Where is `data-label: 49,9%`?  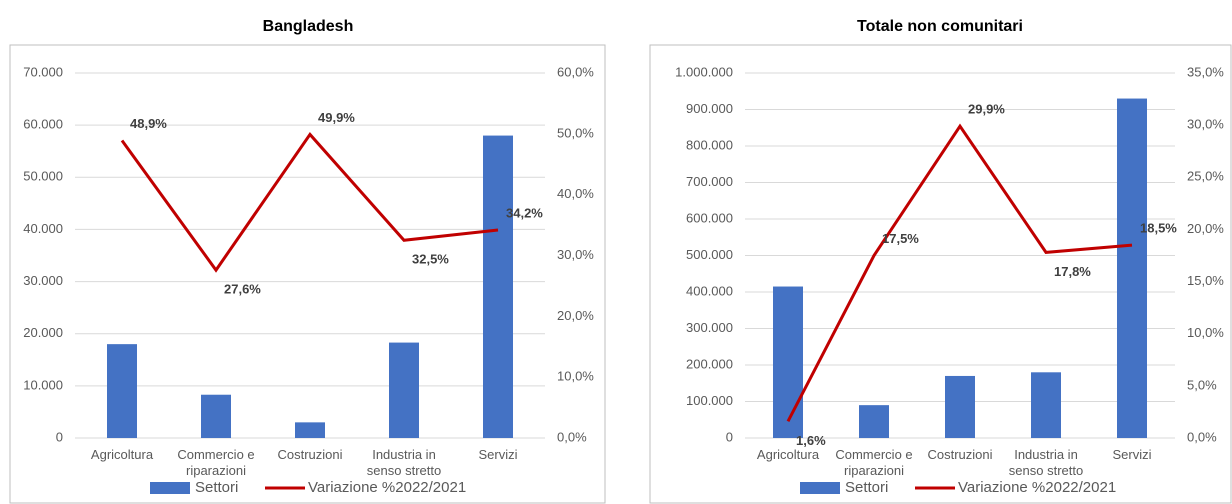
data-label: 49,9% is located at coordinates (336, 117).